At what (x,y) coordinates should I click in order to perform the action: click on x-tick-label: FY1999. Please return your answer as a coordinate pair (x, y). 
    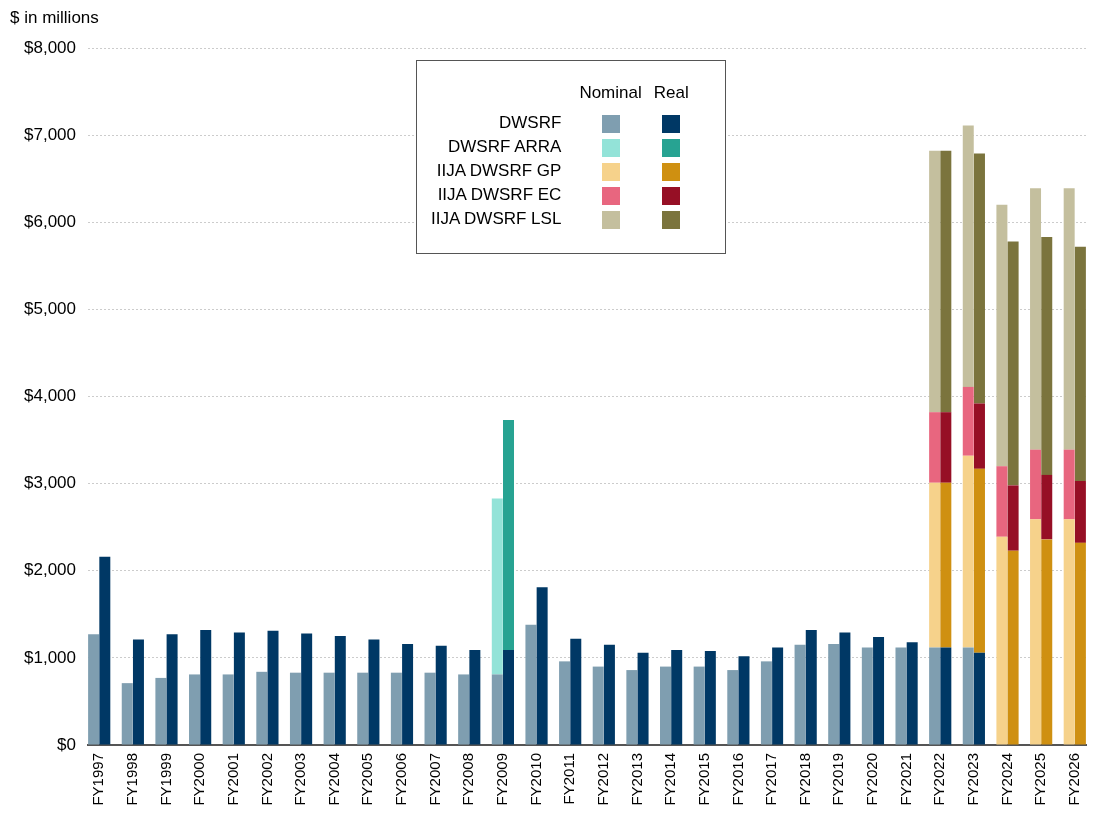
    Looking at the image, I should click on (165, 779).